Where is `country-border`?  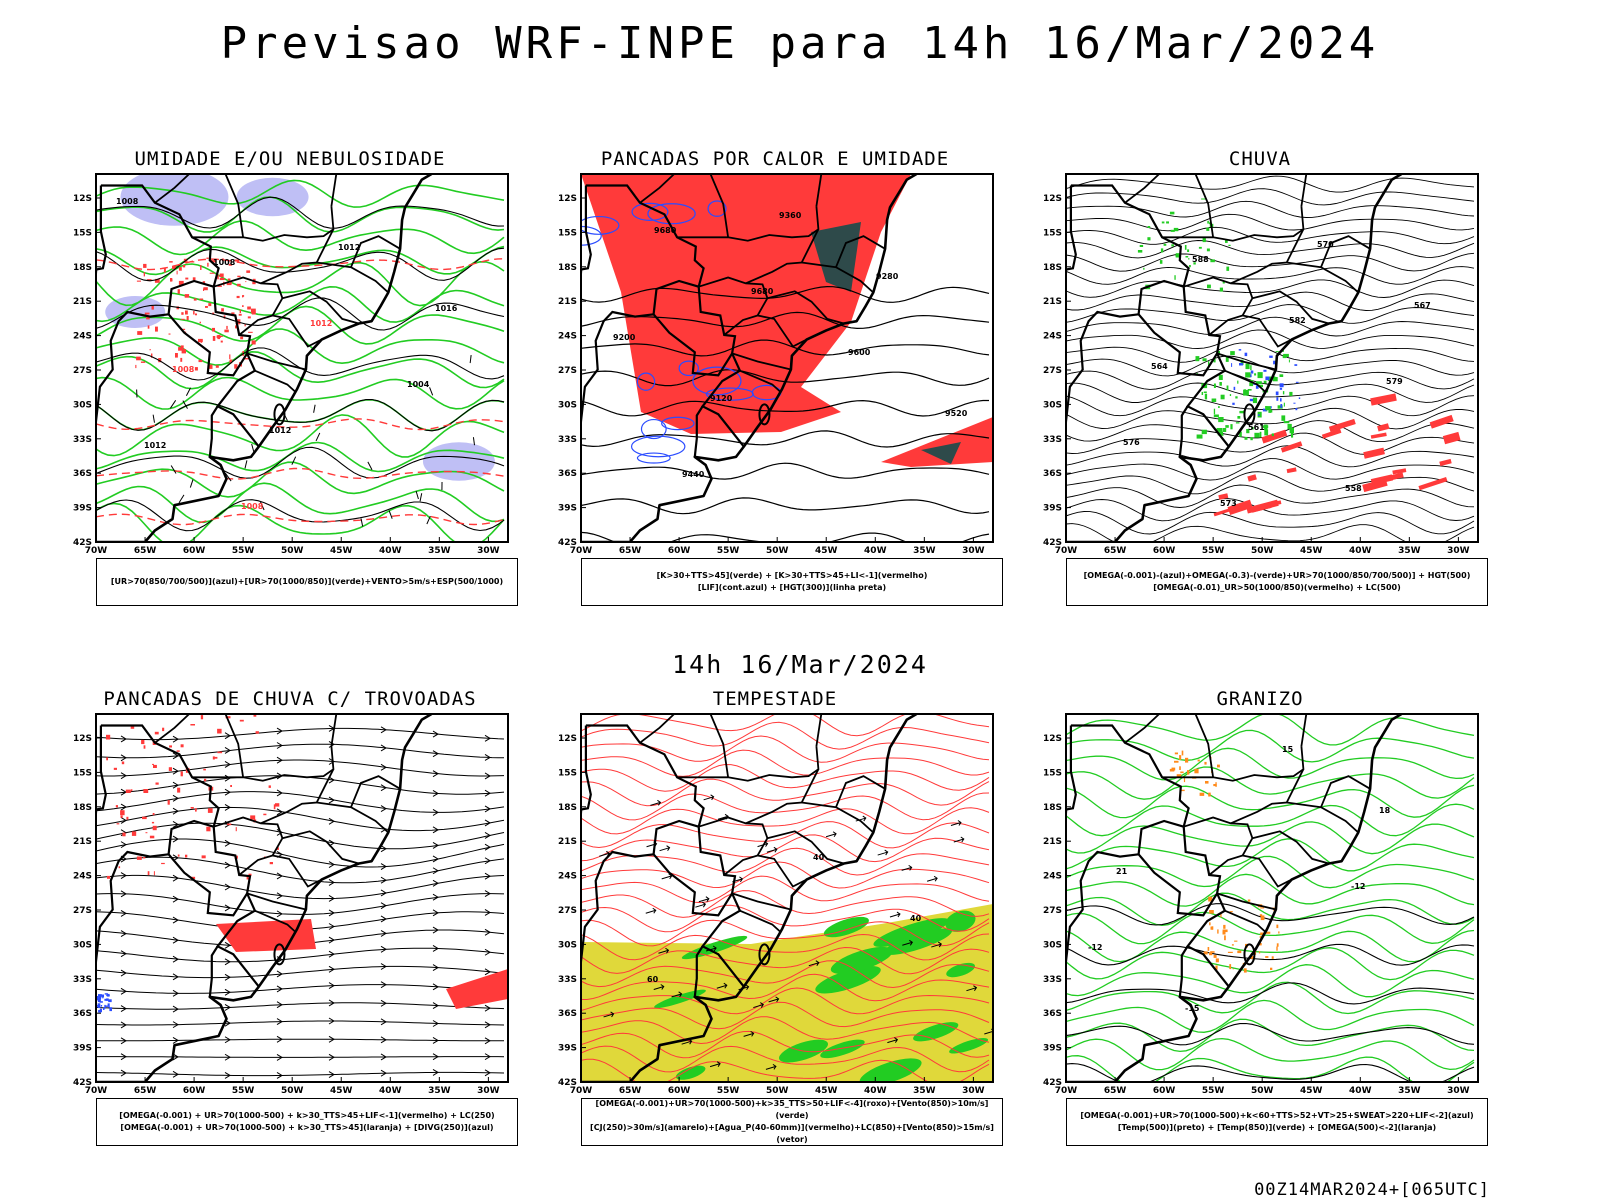 country-border is located at coordinates (1125, 358).